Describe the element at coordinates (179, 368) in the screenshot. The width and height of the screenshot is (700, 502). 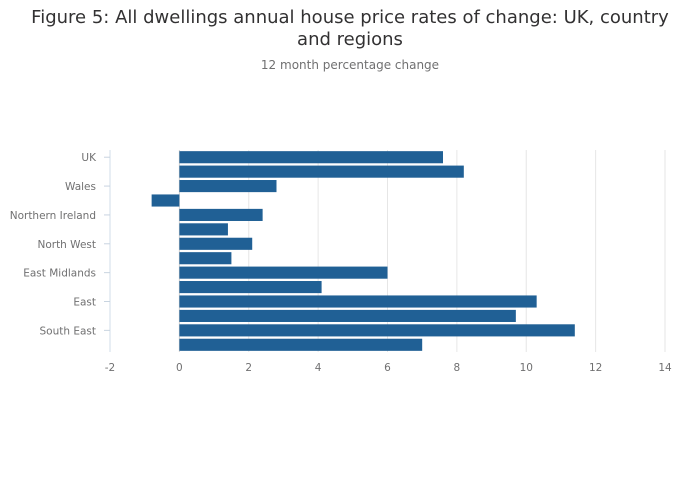
I see `x-tick-label: 0` at that location.